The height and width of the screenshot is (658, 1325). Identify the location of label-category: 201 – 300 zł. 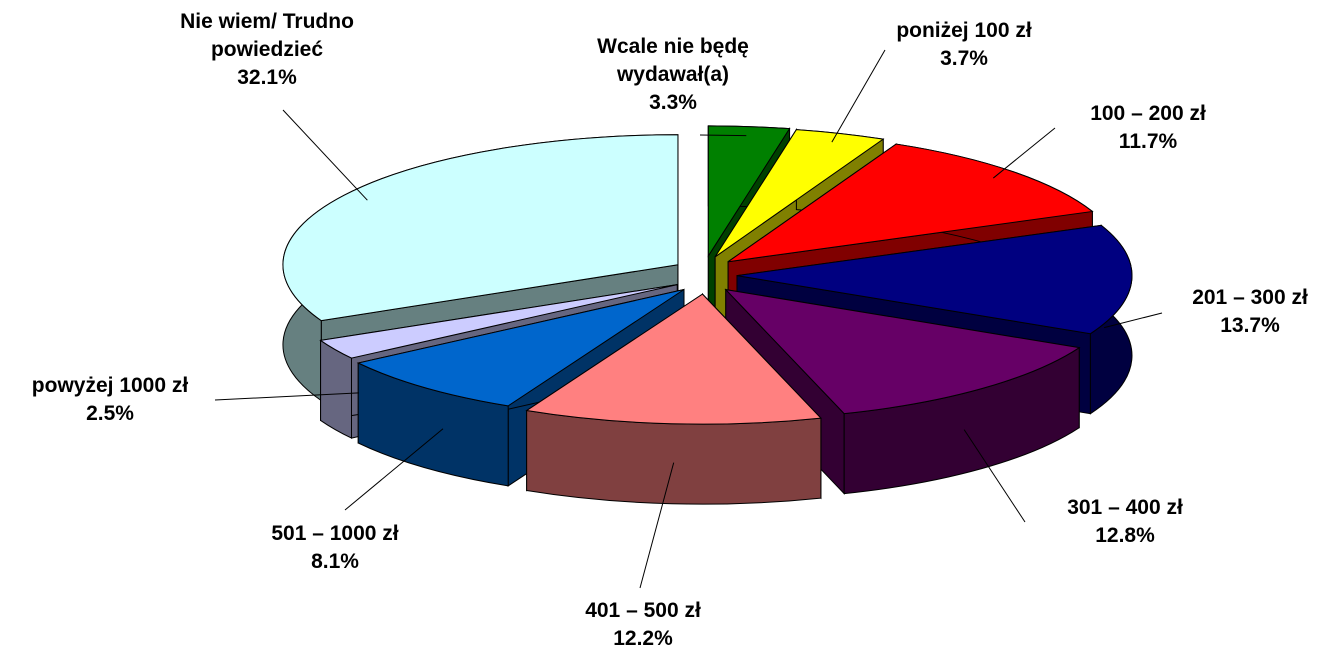
(1250, 297).